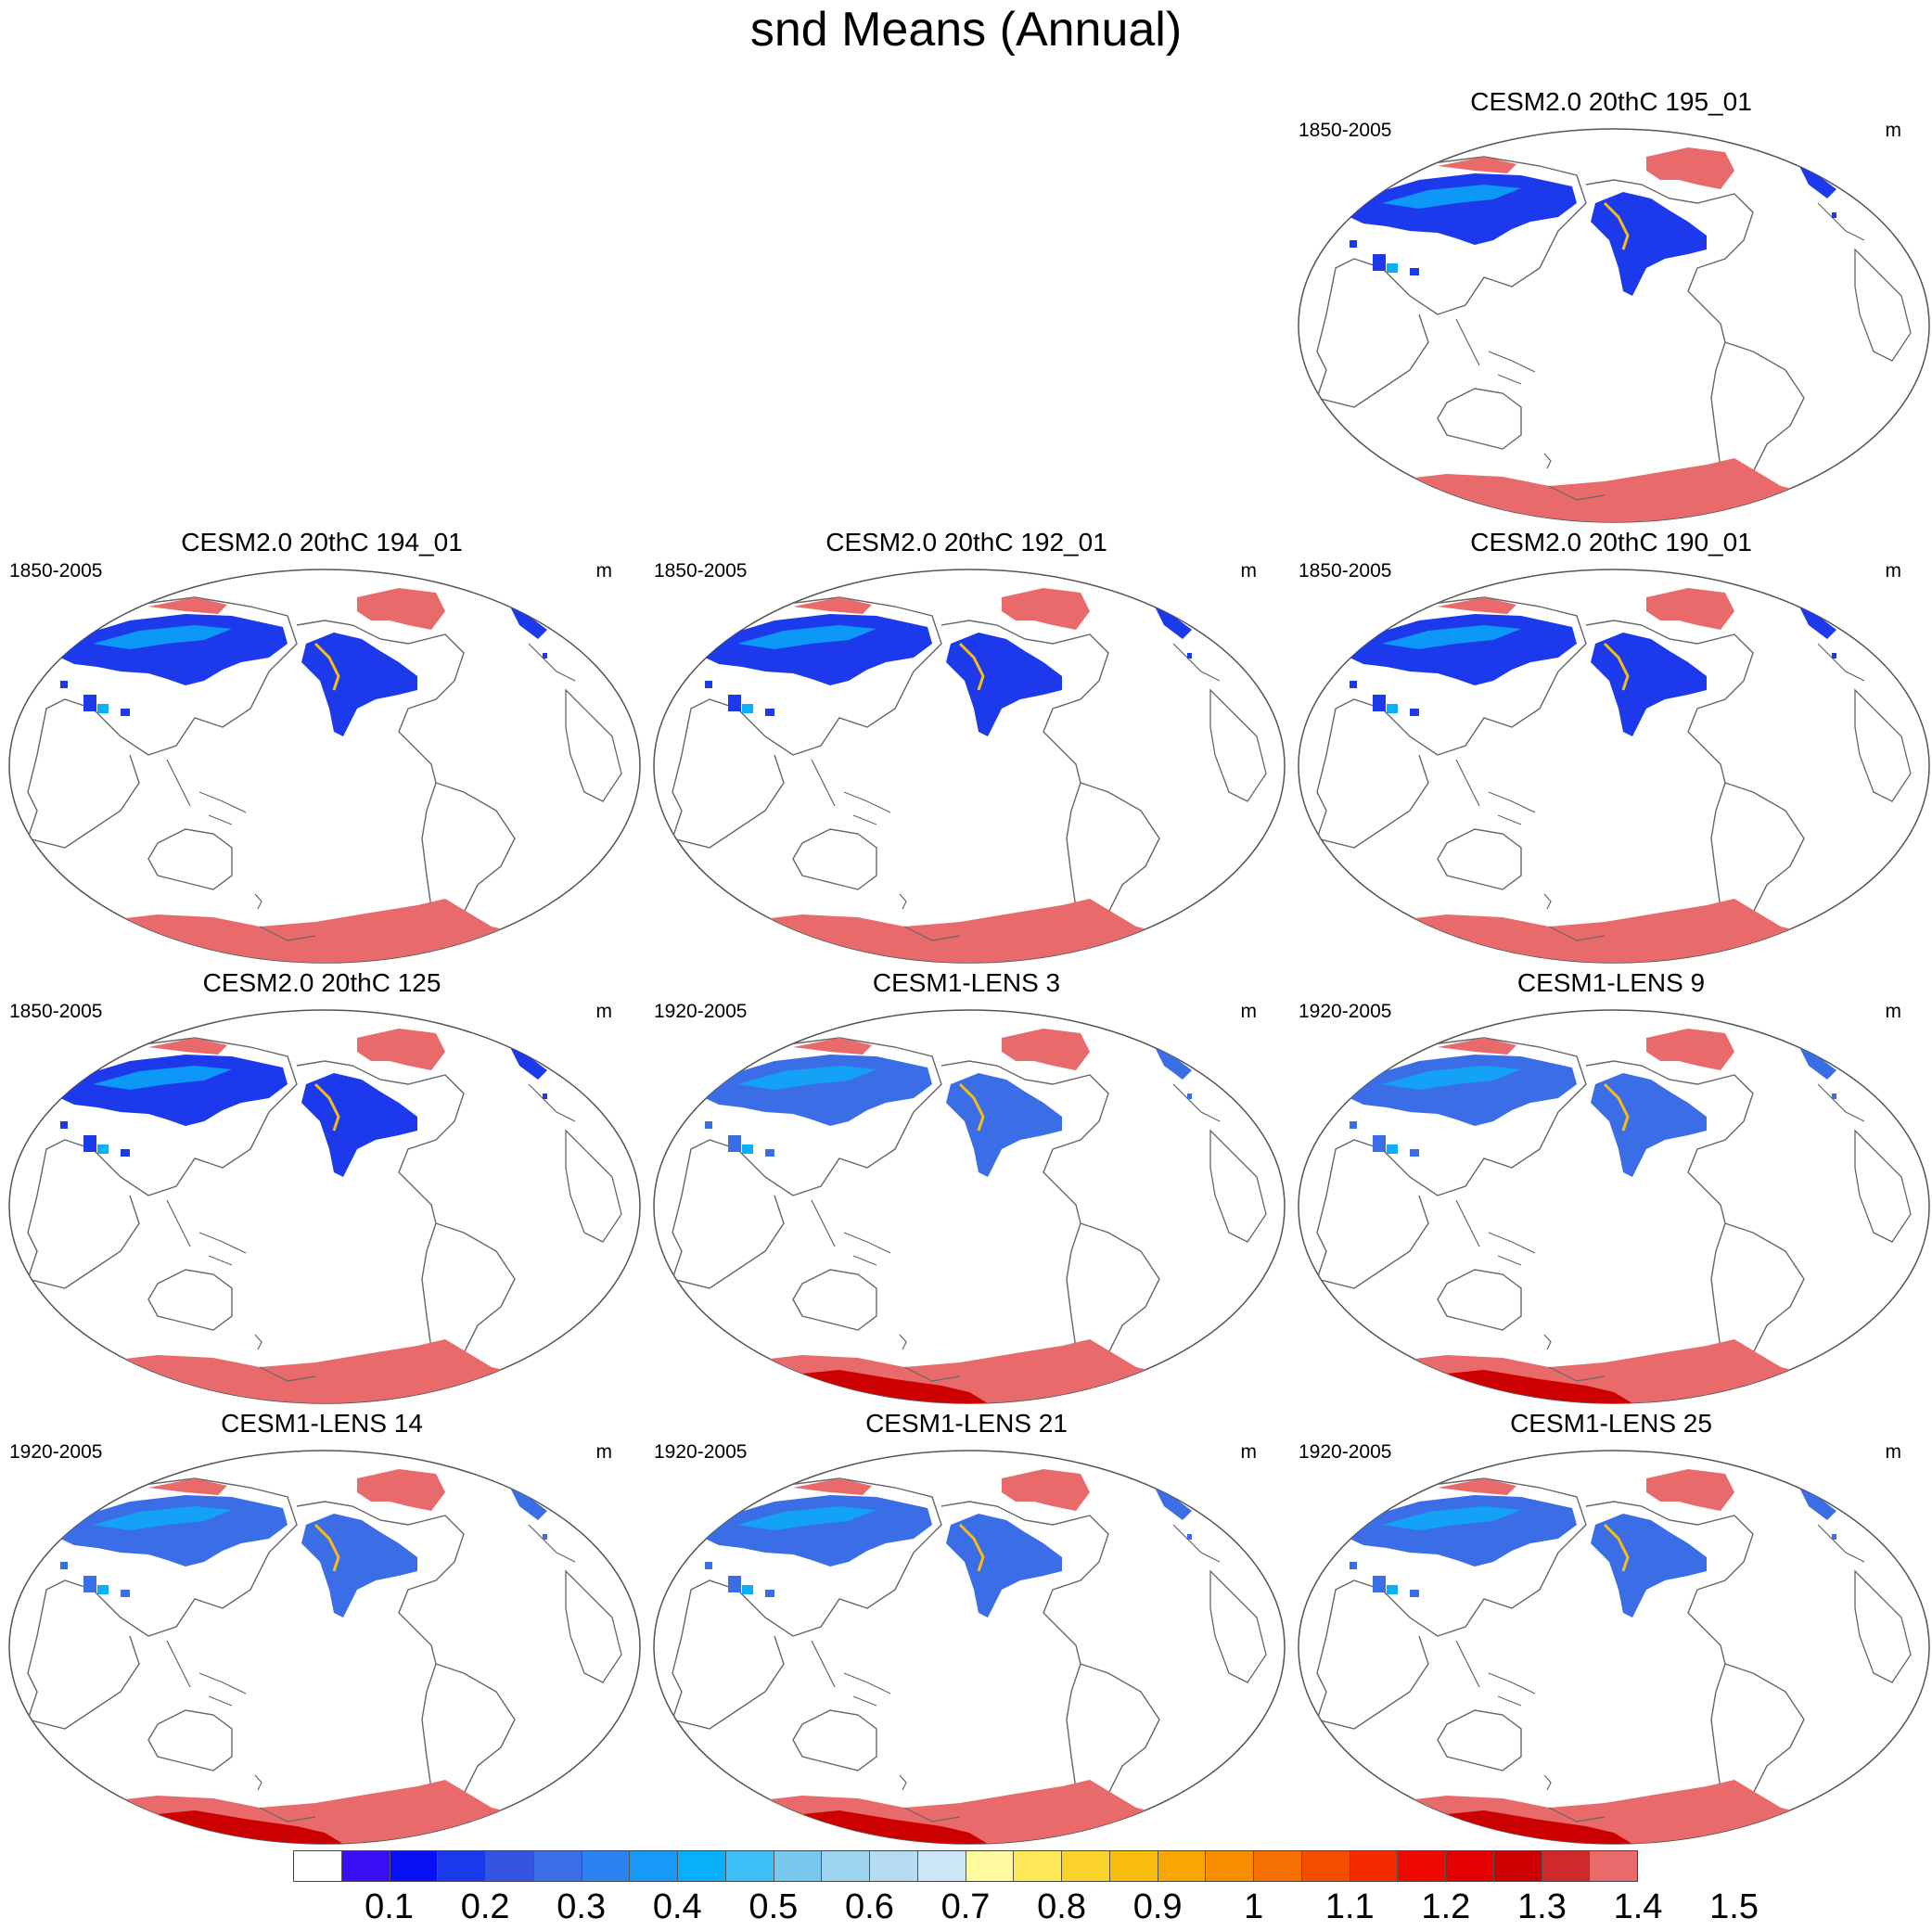 Image resolution: width=1932 pixels, height=1931 pixels. Describe the element at coordinates (322, 542) in the screenshot. I see `panel-title: CESM2.0 20thC 194_01` at that location.